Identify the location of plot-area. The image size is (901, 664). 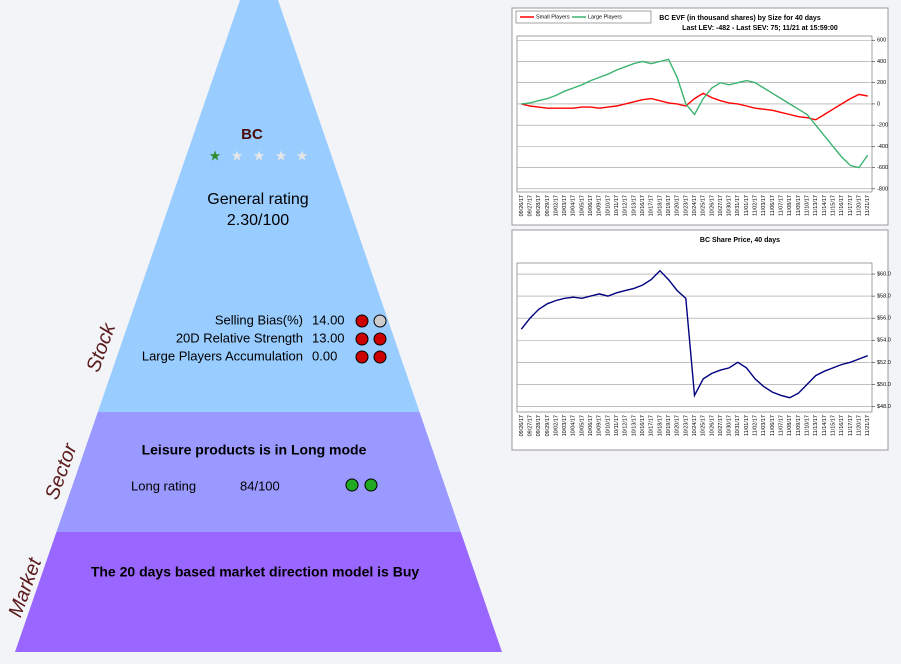
(694, 337).